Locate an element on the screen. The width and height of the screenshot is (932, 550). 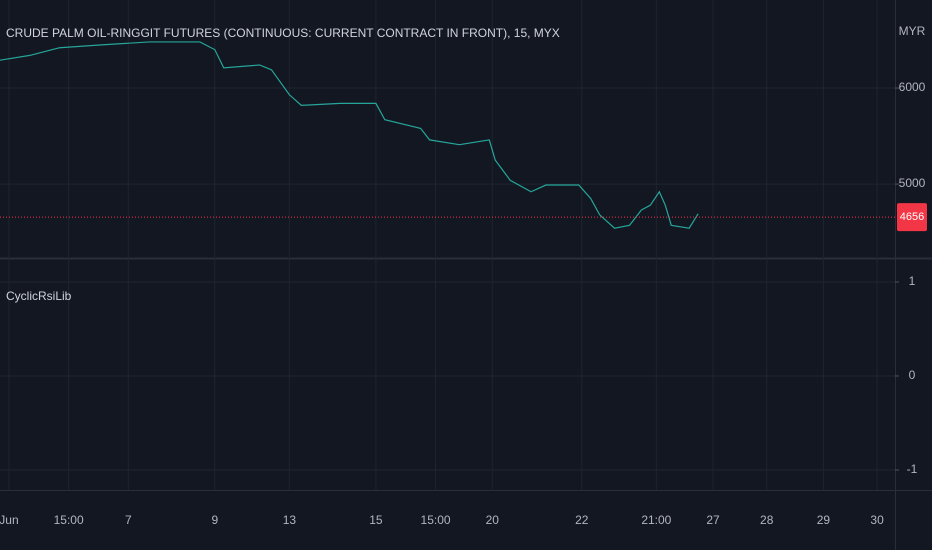
y-tick-label: 5000 is located at coordinates (912, 183).